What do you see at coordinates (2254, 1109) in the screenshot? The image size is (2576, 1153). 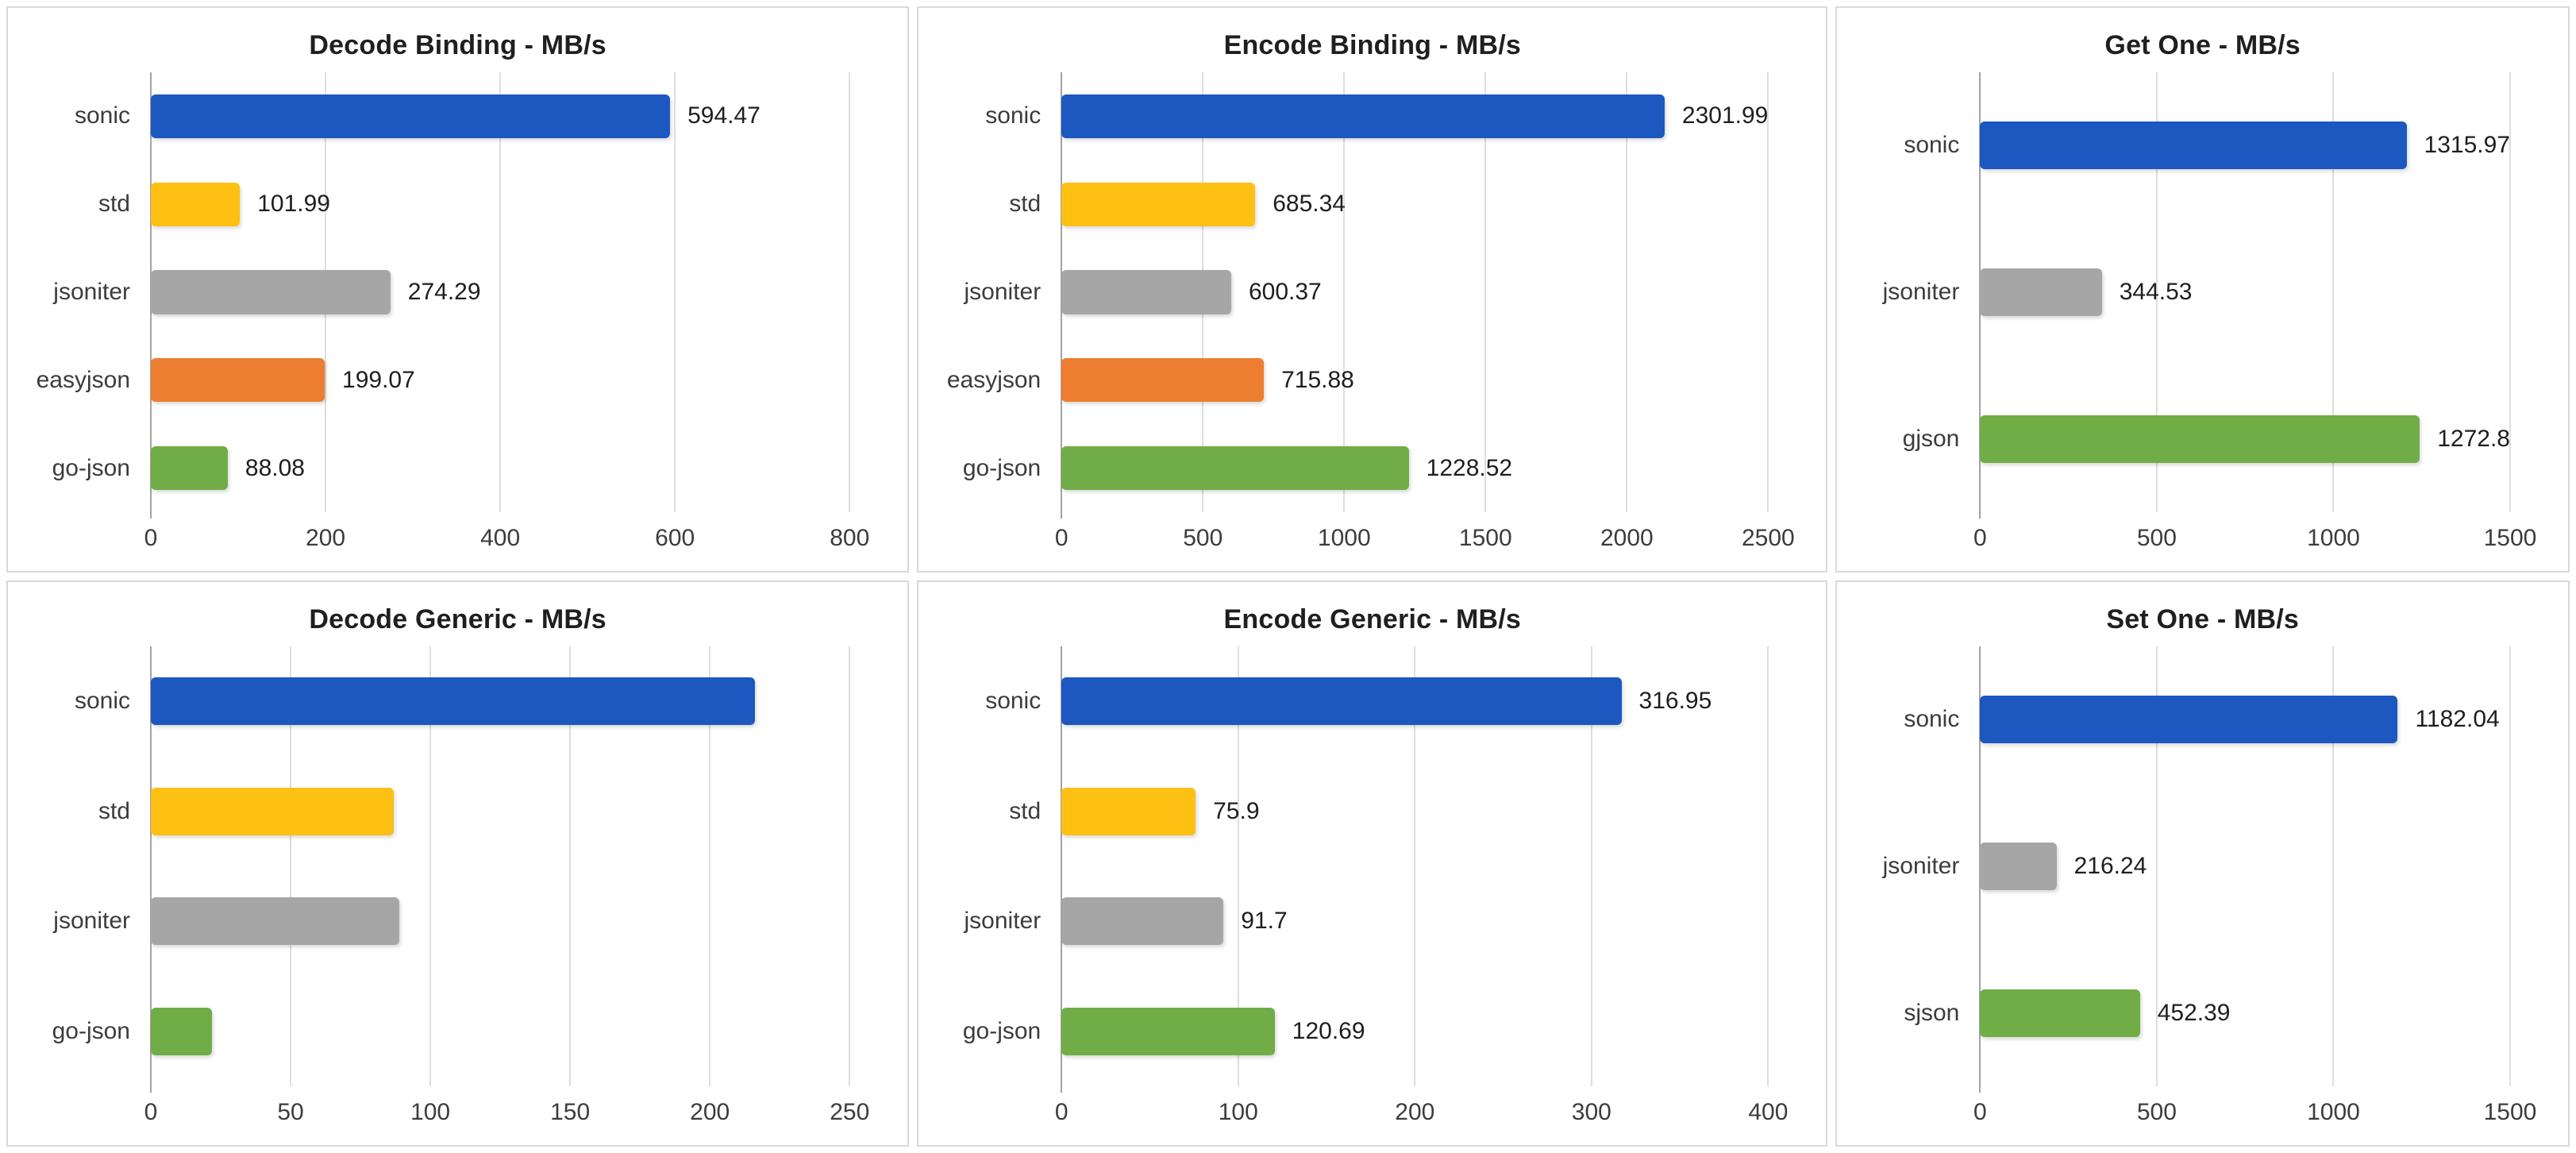 I see `x-axis: 0 500 1000 1500` at bounding box center [2254, 1109].